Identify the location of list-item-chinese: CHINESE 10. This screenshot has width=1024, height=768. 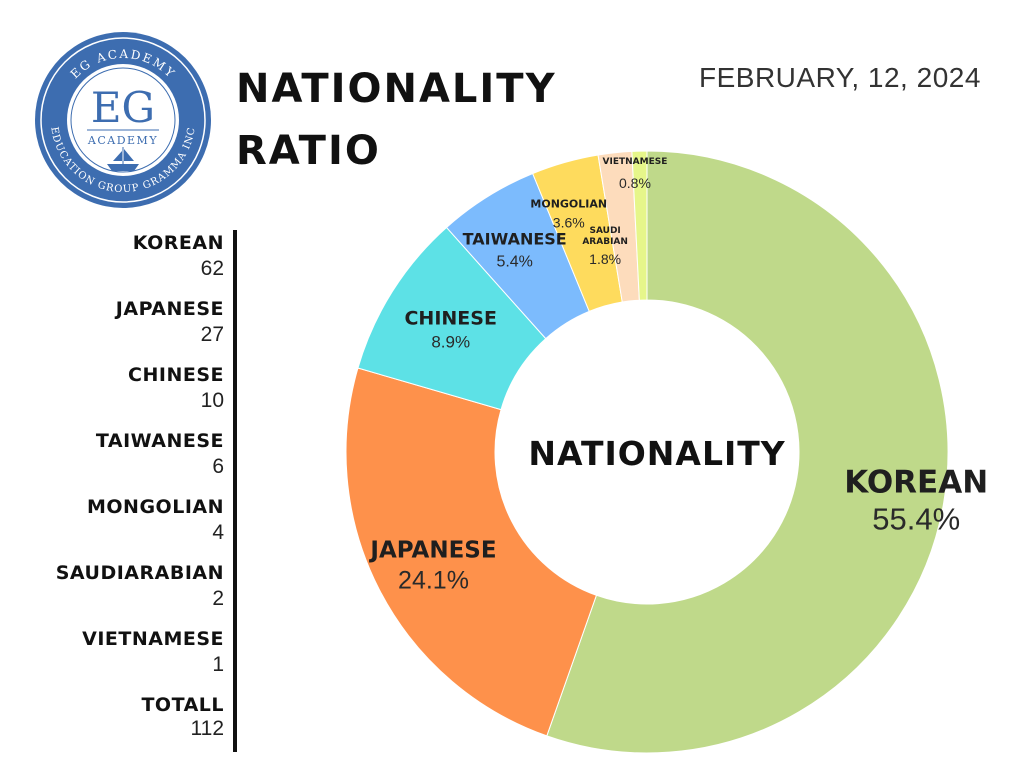
(124, 395).